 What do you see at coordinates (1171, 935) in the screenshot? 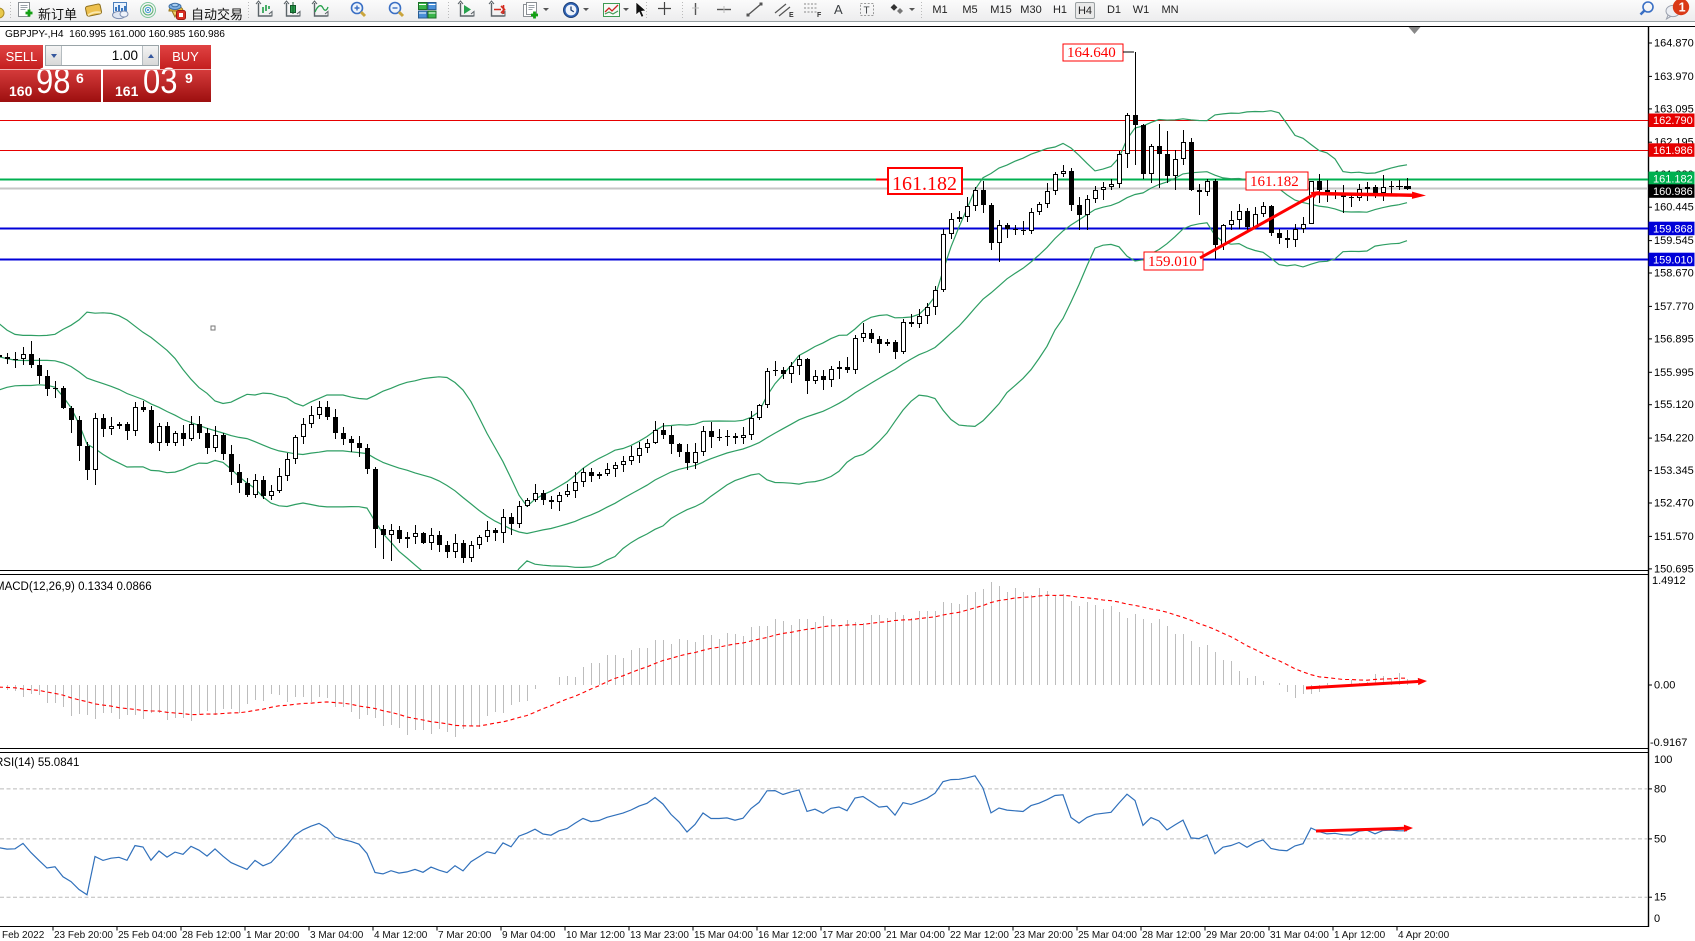
I see `svg-text: 28 Mar 12:00` at bounding box center [1171, 935].